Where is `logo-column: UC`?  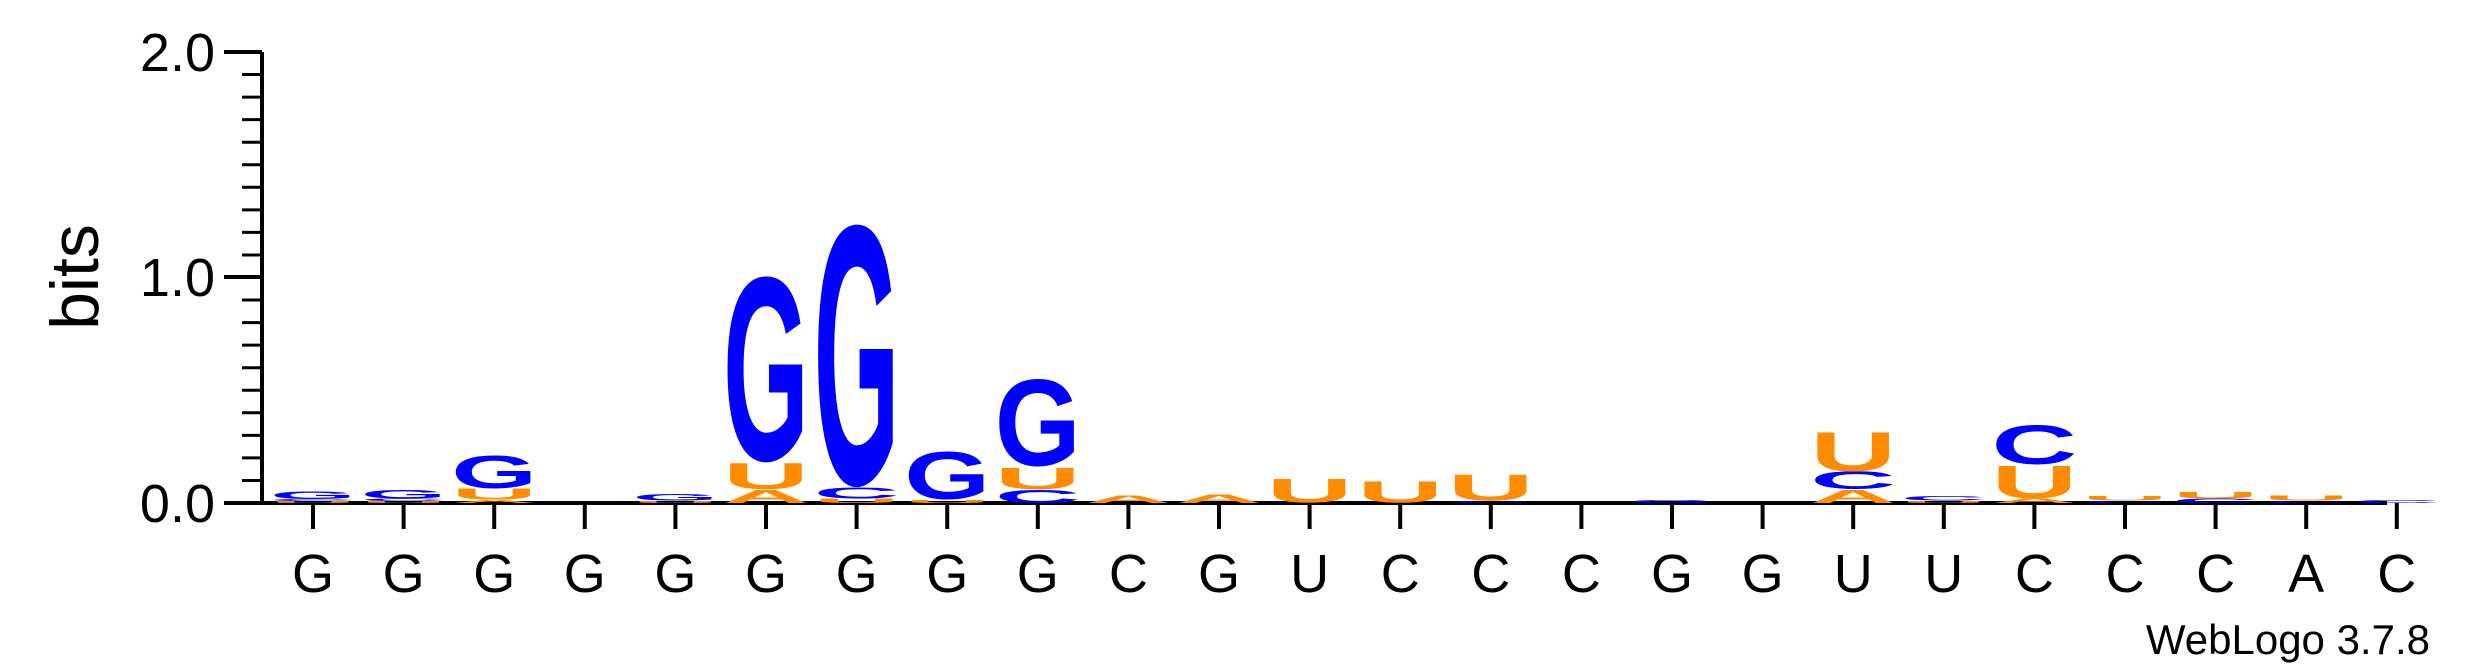
logo-column: UC is located at coordinates (1944, 499).